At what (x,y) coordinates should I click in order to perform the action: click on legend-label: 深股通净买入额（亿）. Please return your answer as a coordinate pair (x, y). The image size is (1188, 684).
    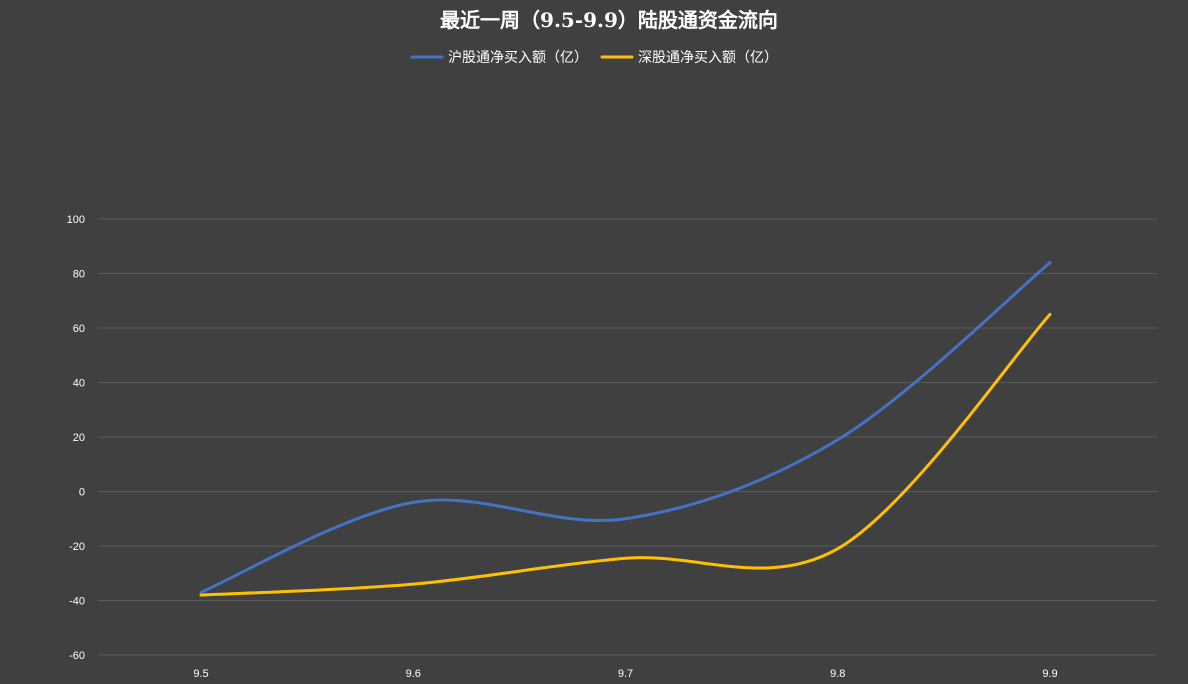
    Looking at the image, I should click on (708, 58).